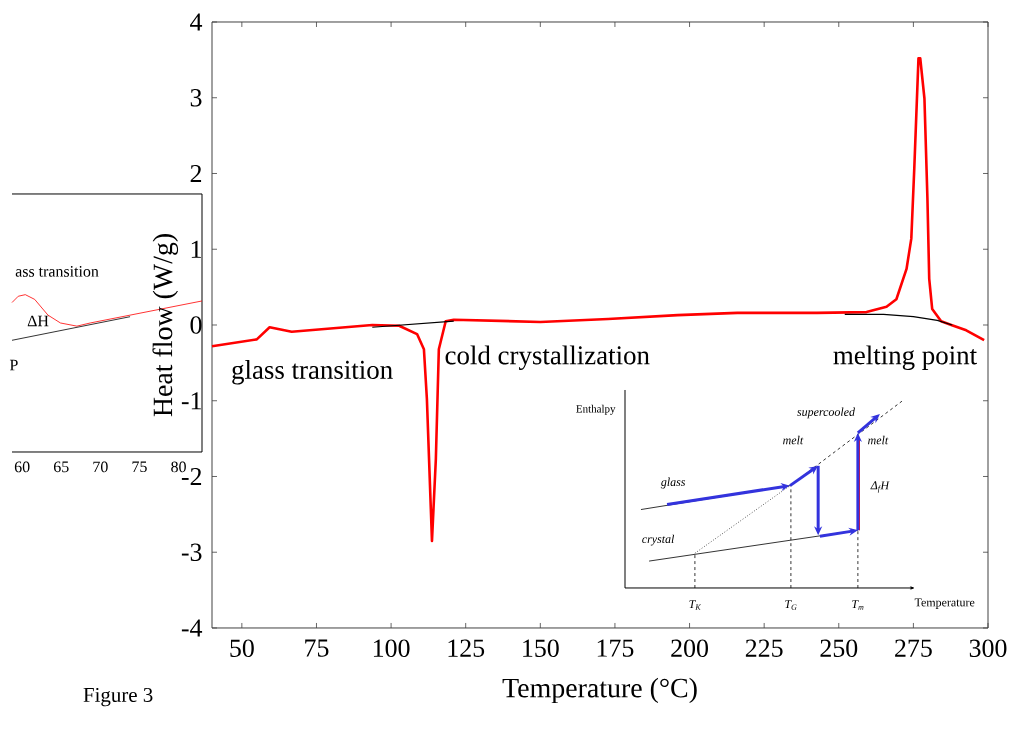 Image resolution: width=1011 pixels, height=738 pixels. What do you see at coordinates (57, 271) in the screenshot?
I see `text: ass transition` at bounding box center [57, 271].